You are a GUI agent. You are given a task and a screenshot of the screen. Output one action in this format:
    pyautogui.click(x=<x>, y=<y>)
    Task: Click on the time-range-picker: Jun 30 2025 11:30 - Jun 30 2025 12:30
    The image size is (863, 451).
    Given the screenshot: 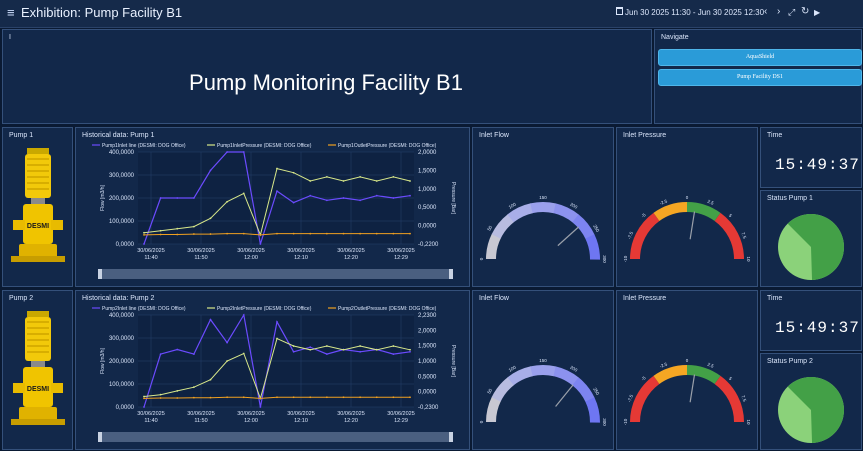 What is the action you would take?
    pyautogui.click(x=695, y=12)
    